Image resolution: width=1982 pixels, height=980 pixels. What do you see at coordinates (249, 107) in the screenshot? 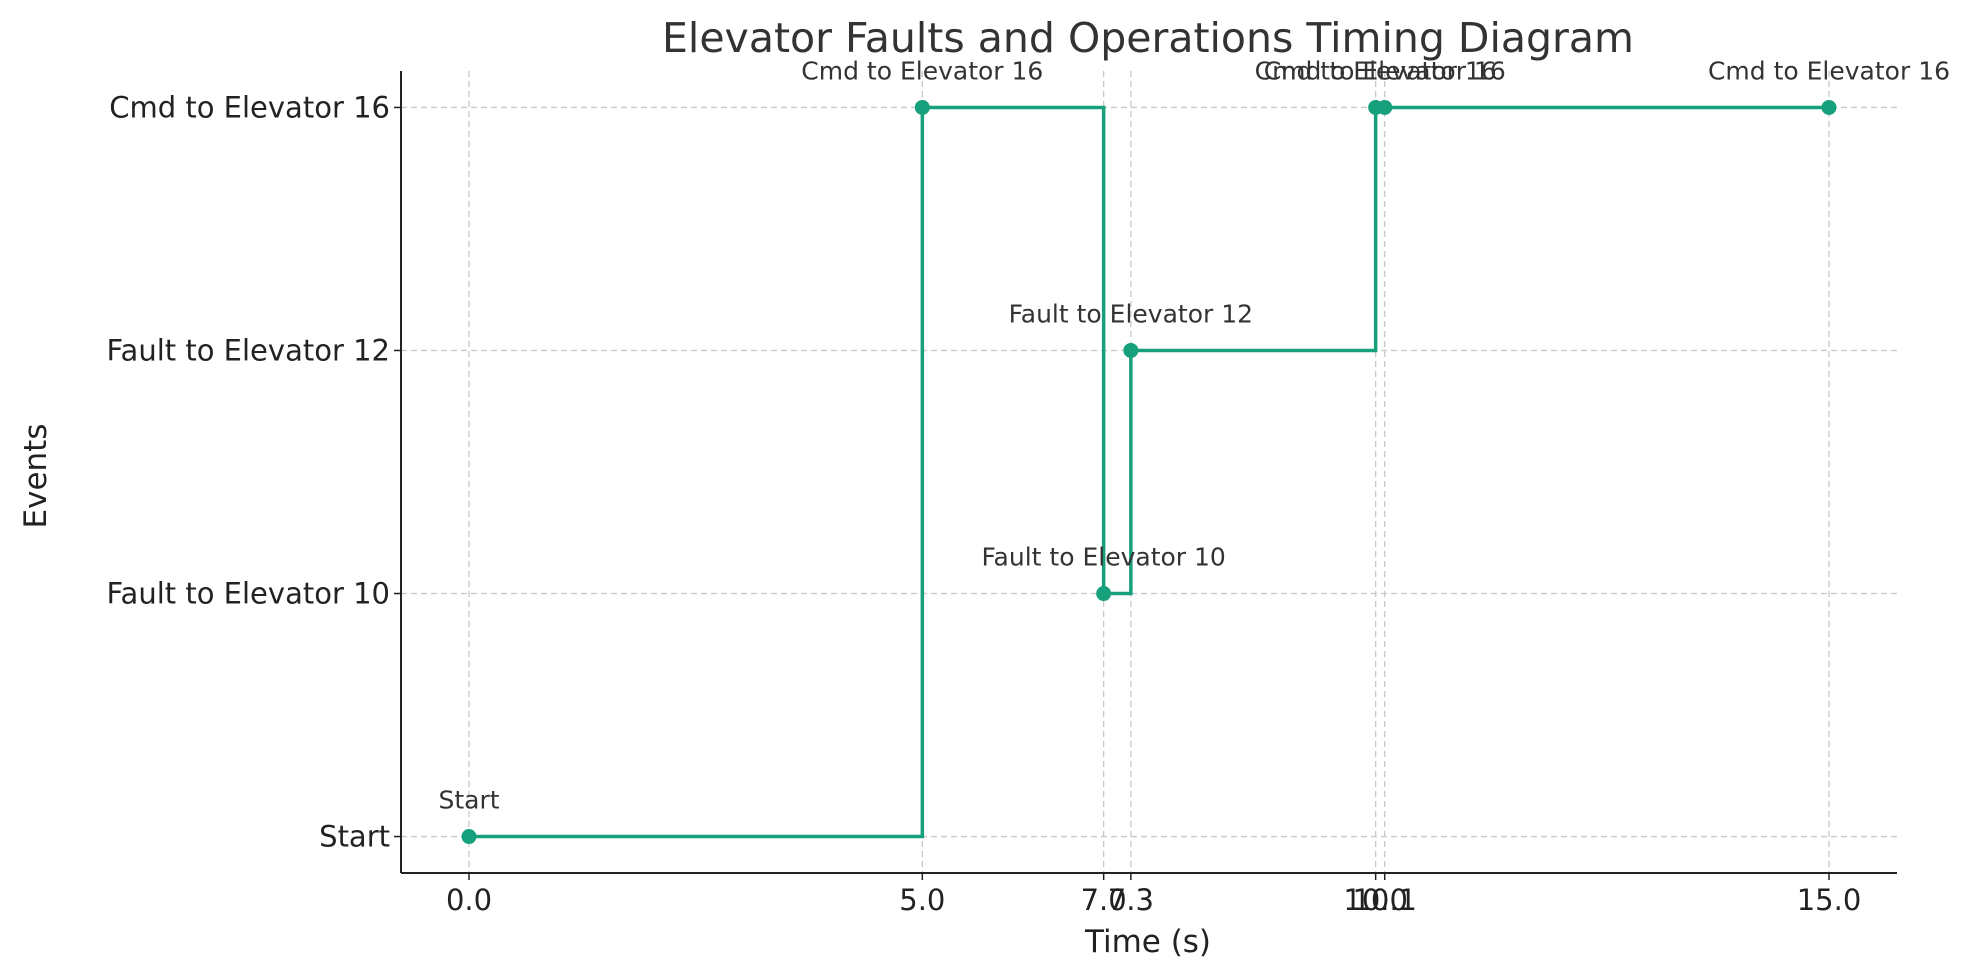
I see `y-tick-label: Cmd to Elevator 16` at bounding box center [249, 107].